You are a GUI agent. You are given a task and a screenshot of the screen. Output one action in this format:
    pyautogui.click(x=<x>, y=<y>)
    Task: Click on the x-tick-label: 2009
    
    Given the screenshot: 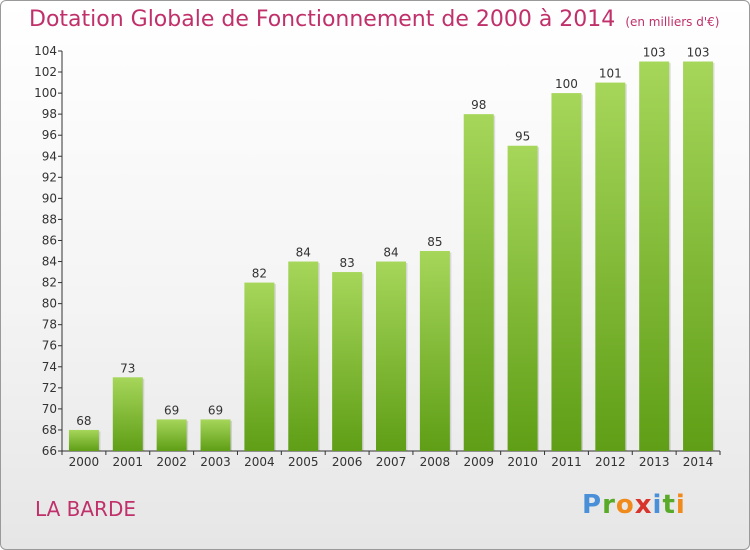 What is the action you would take?
    pyautogui.click(x=478, y=462)
    